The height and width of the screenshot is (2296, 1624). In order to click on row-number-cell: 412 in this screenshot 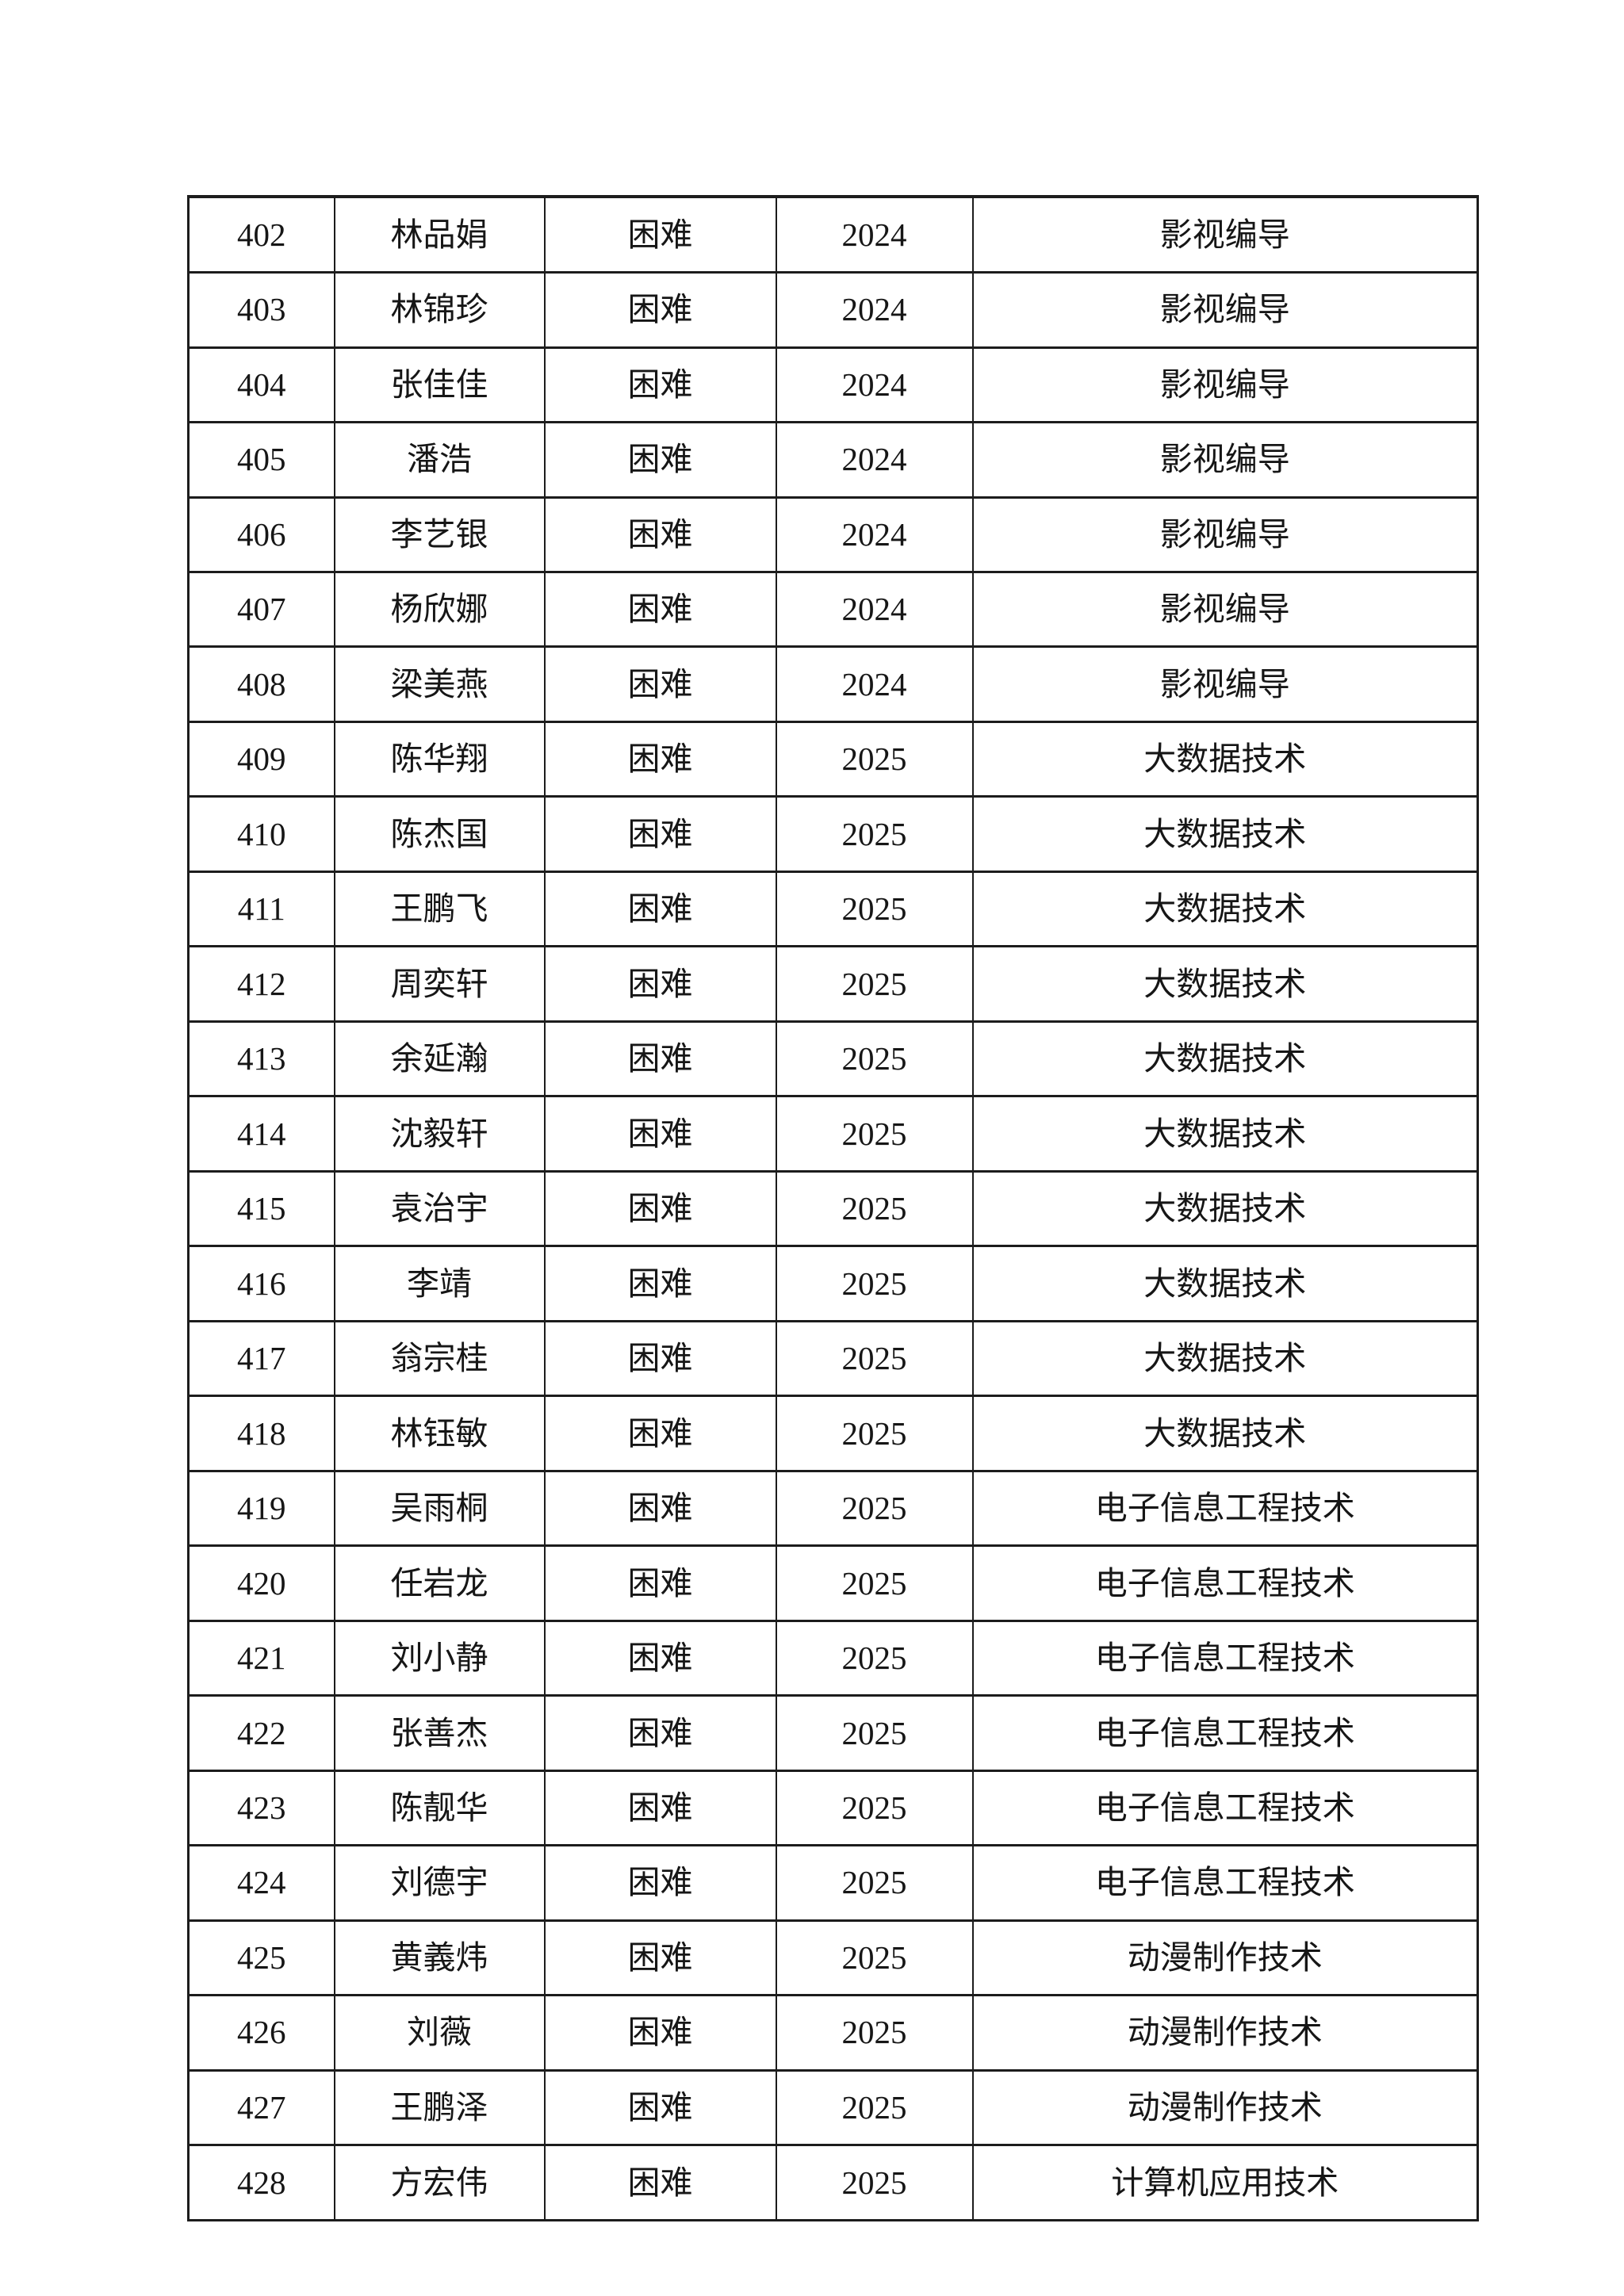, I will do `click(261, 984)`.